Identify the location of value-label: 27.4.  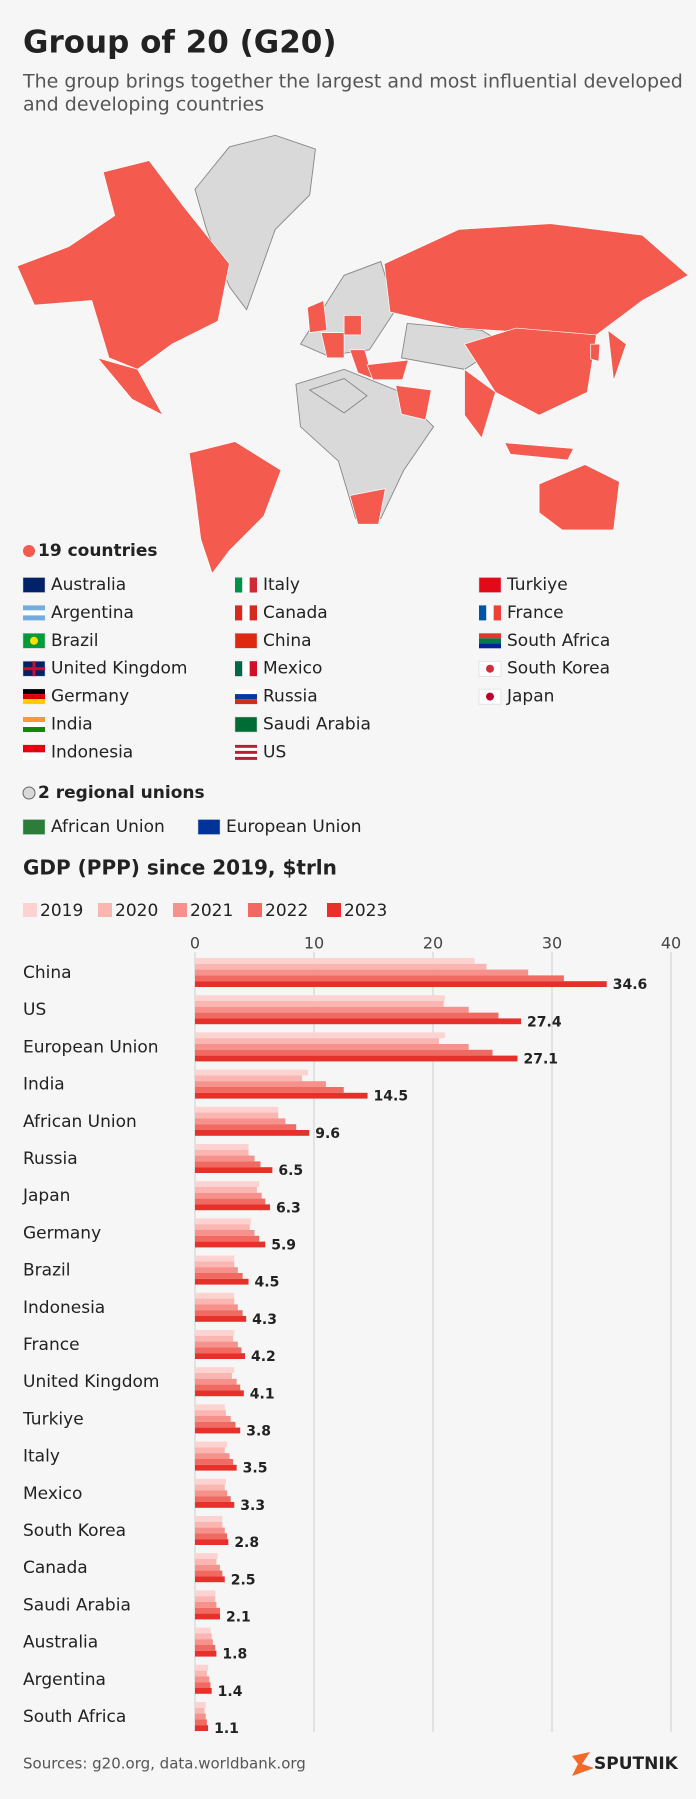
(544, 1022).